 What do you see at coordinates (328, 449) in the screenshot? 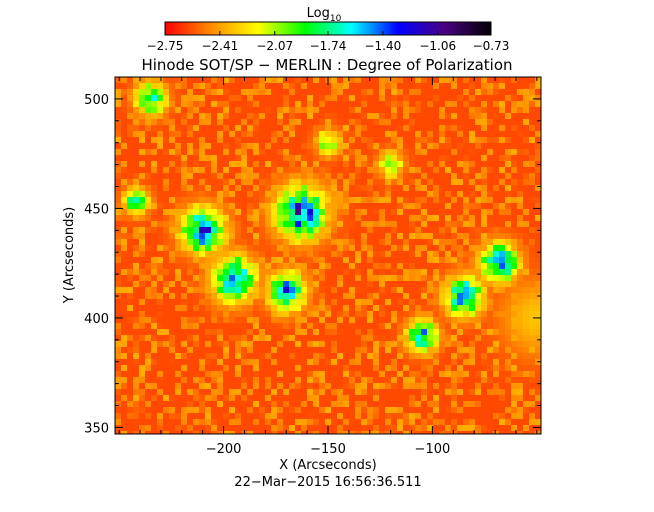
I see `x-tick-label: −150` at bounding box center [328, 449].